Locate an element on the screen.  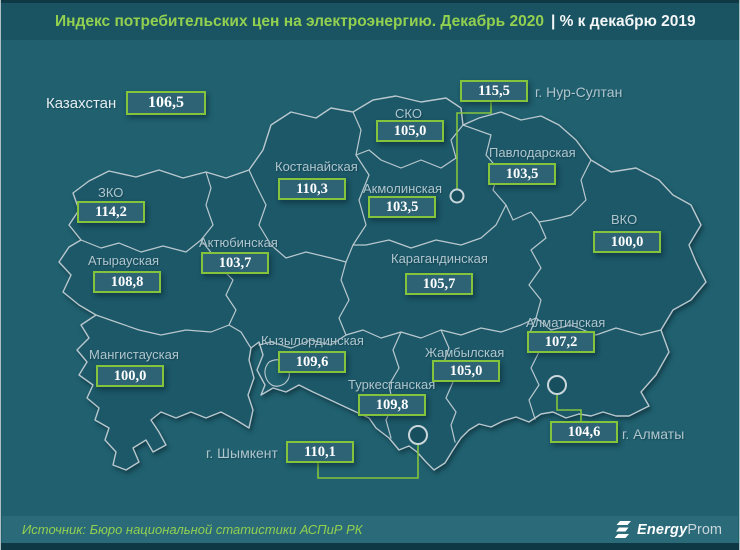
region-value-karaganda: 105,7 is located at coordinates (439, 284).